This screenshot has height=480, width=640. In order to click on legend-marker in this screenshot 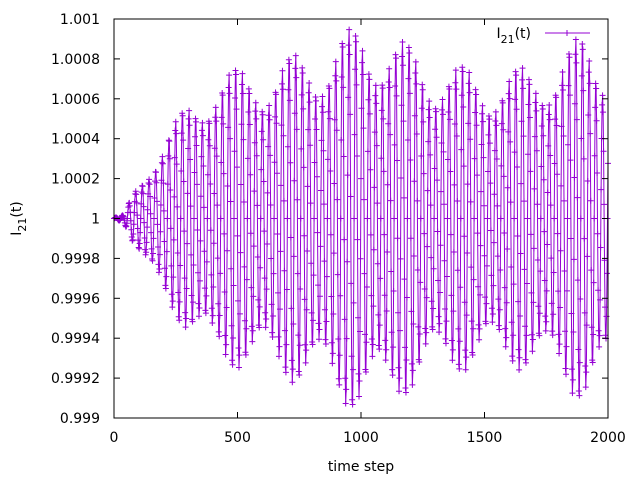, I will do `click(567, 33)`.